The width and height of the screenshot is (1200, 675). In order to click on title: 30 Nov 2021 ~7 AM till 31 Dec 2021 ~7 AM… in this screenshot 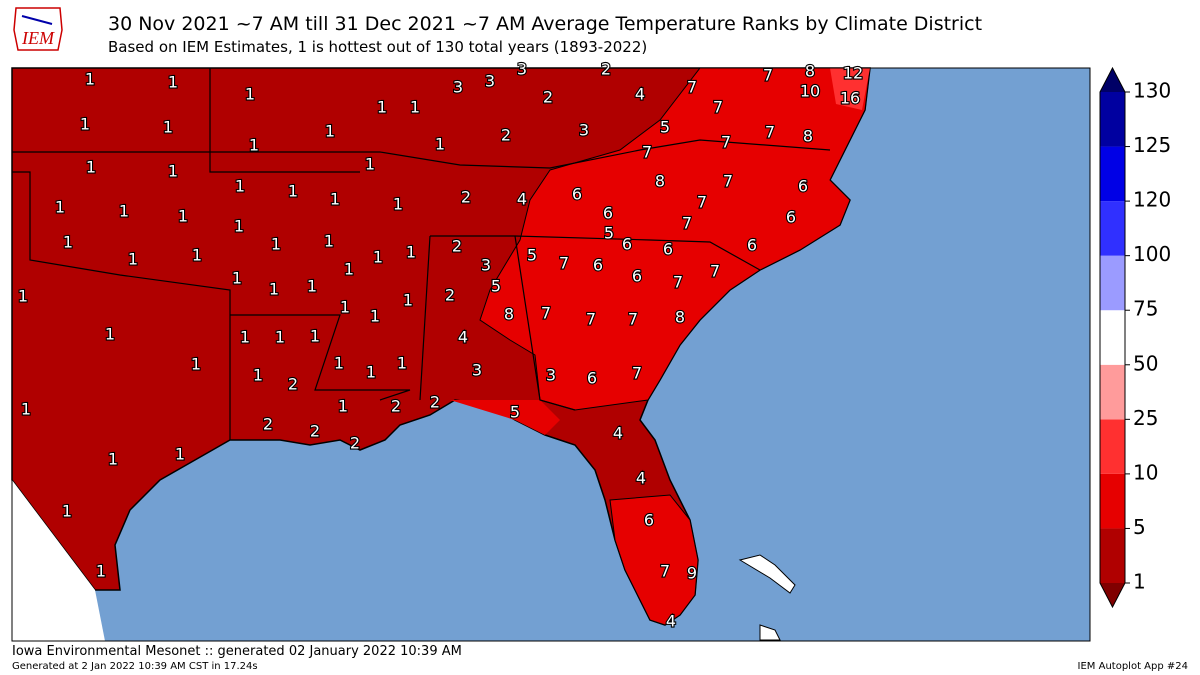, I will do `click(545, 24)`.